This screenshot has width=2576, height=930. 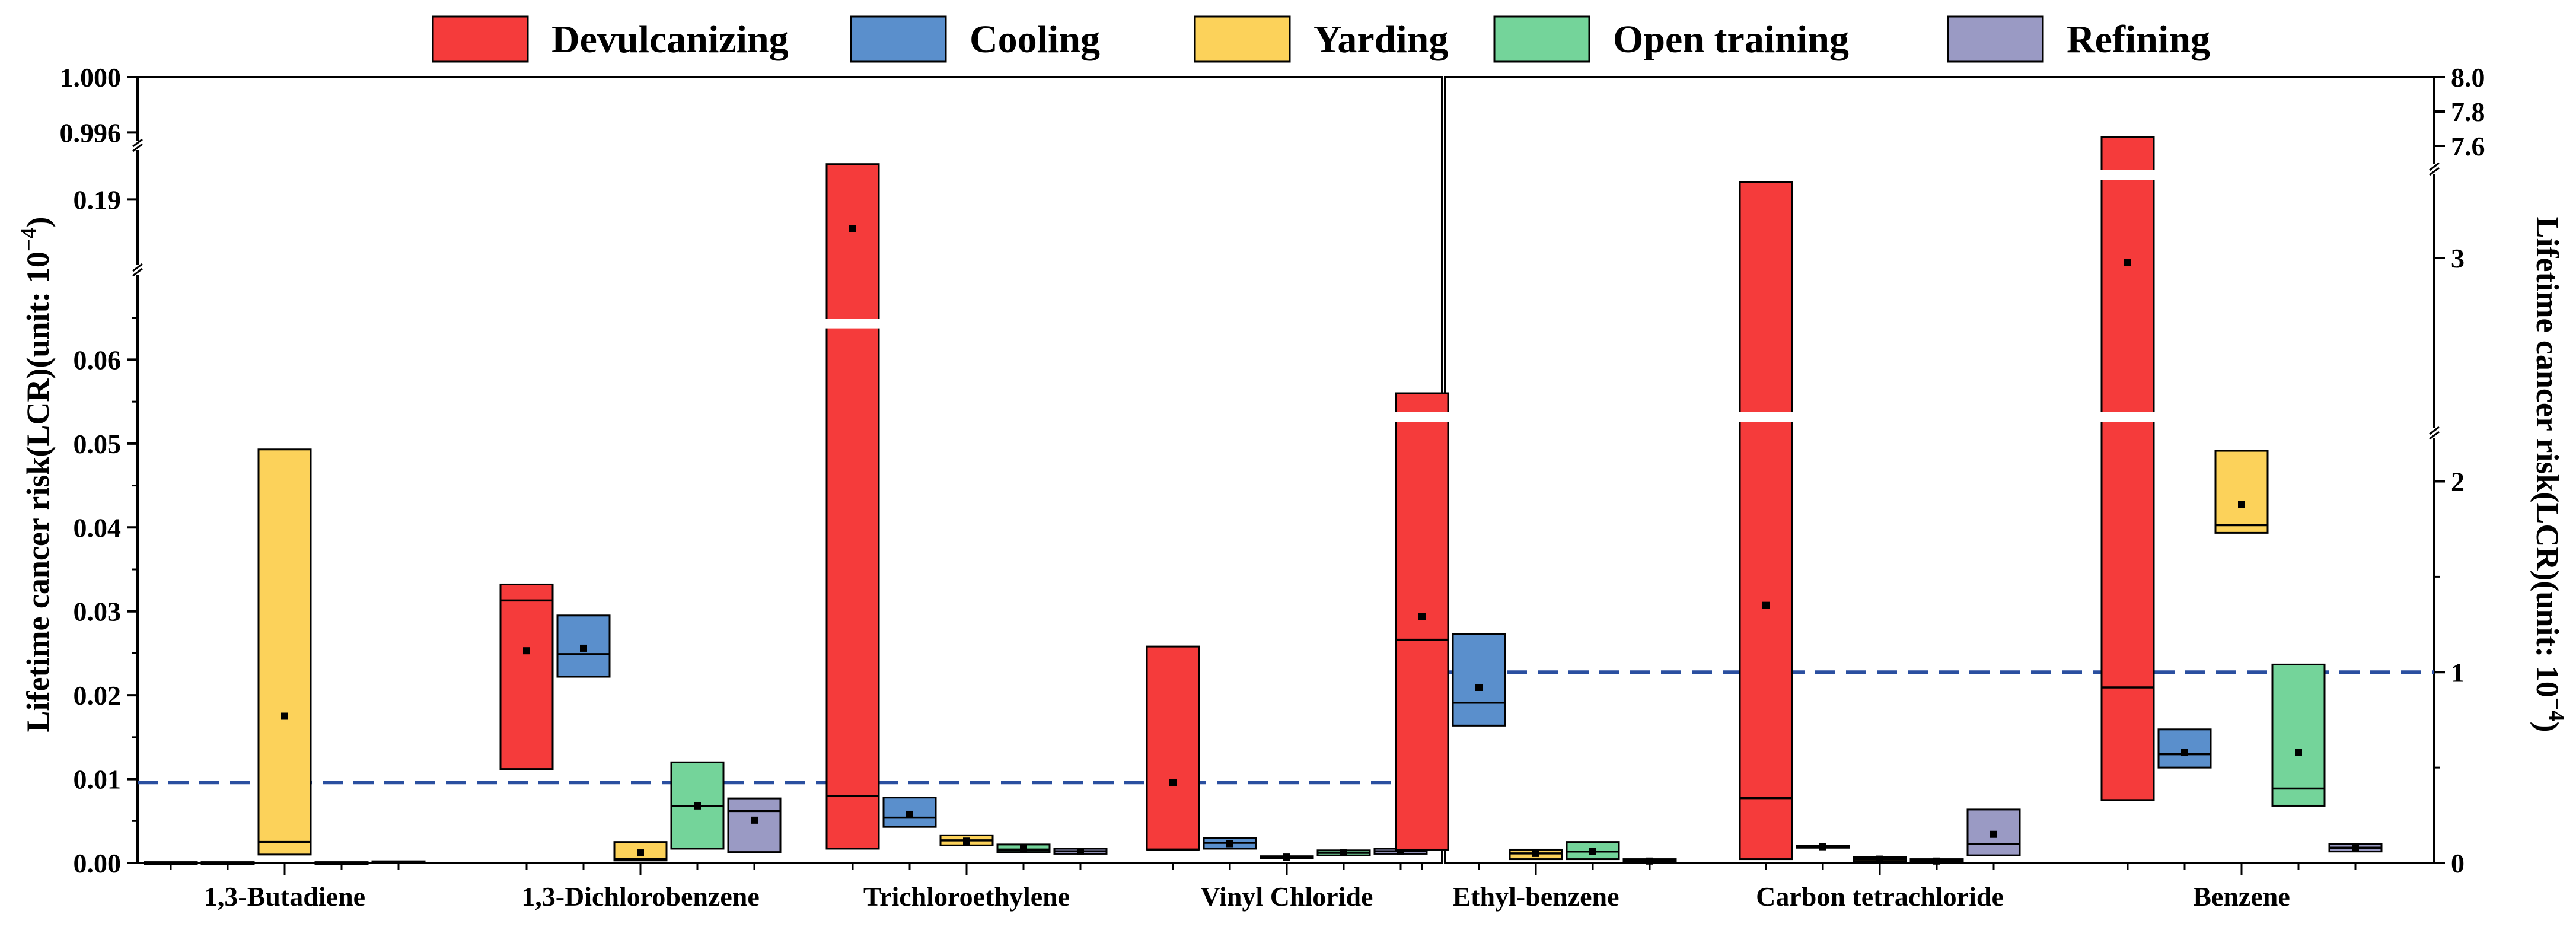 What do you see at coordinates (98, 696) in the screenshot?
I see `y-tick-label: 0.02` at bounding box center [98, 696].